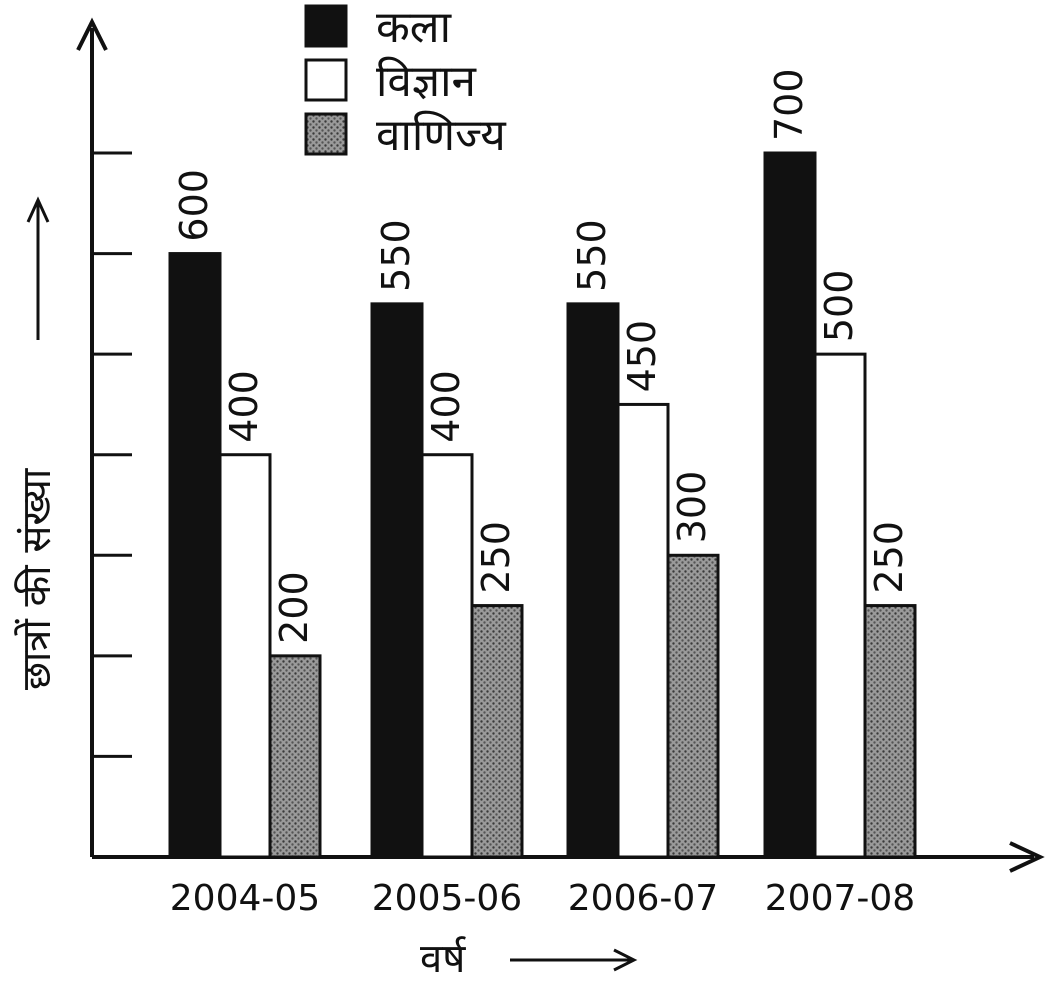  Describe the element at coordinates (692, 507) in the screenshot. I see `data-label: 300` at that location.